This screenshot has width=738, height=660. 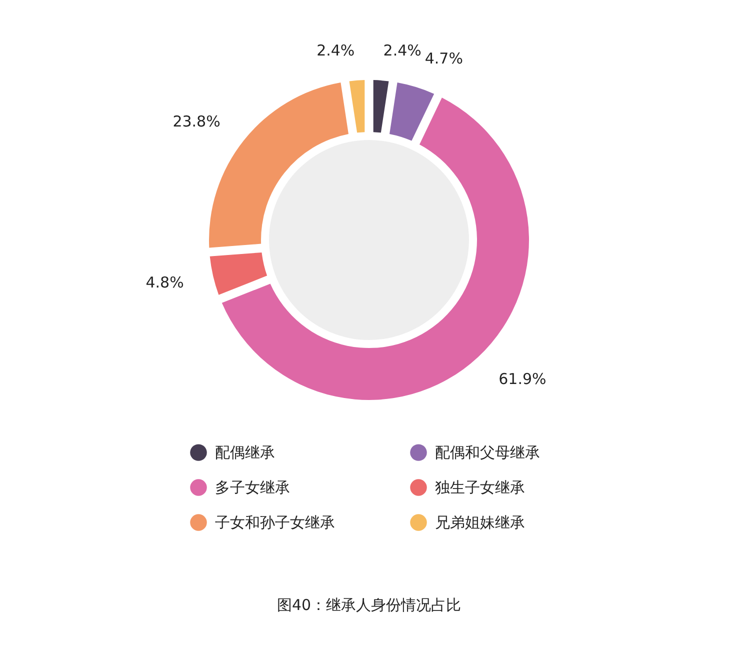 What do you see at coordinates (196, 121) in the screenshot?
I see `data-label: 23.8%` at bounding box center [196, 121].